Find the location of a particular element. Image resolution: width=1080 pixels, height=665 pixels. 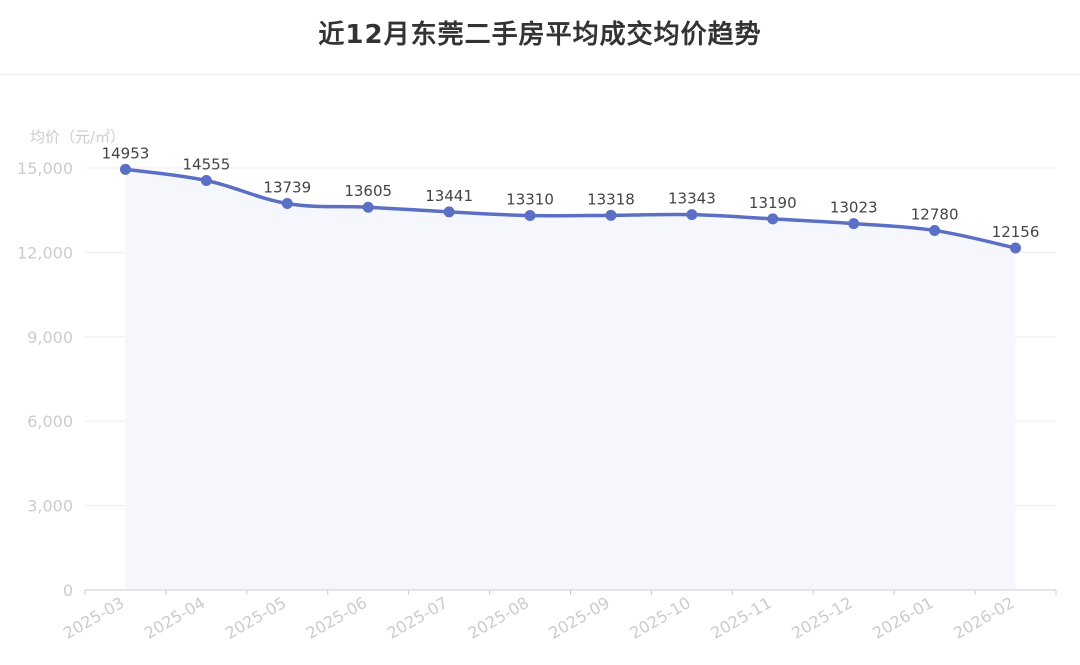

data-label: 13310 is located at coordinates (530, 200).